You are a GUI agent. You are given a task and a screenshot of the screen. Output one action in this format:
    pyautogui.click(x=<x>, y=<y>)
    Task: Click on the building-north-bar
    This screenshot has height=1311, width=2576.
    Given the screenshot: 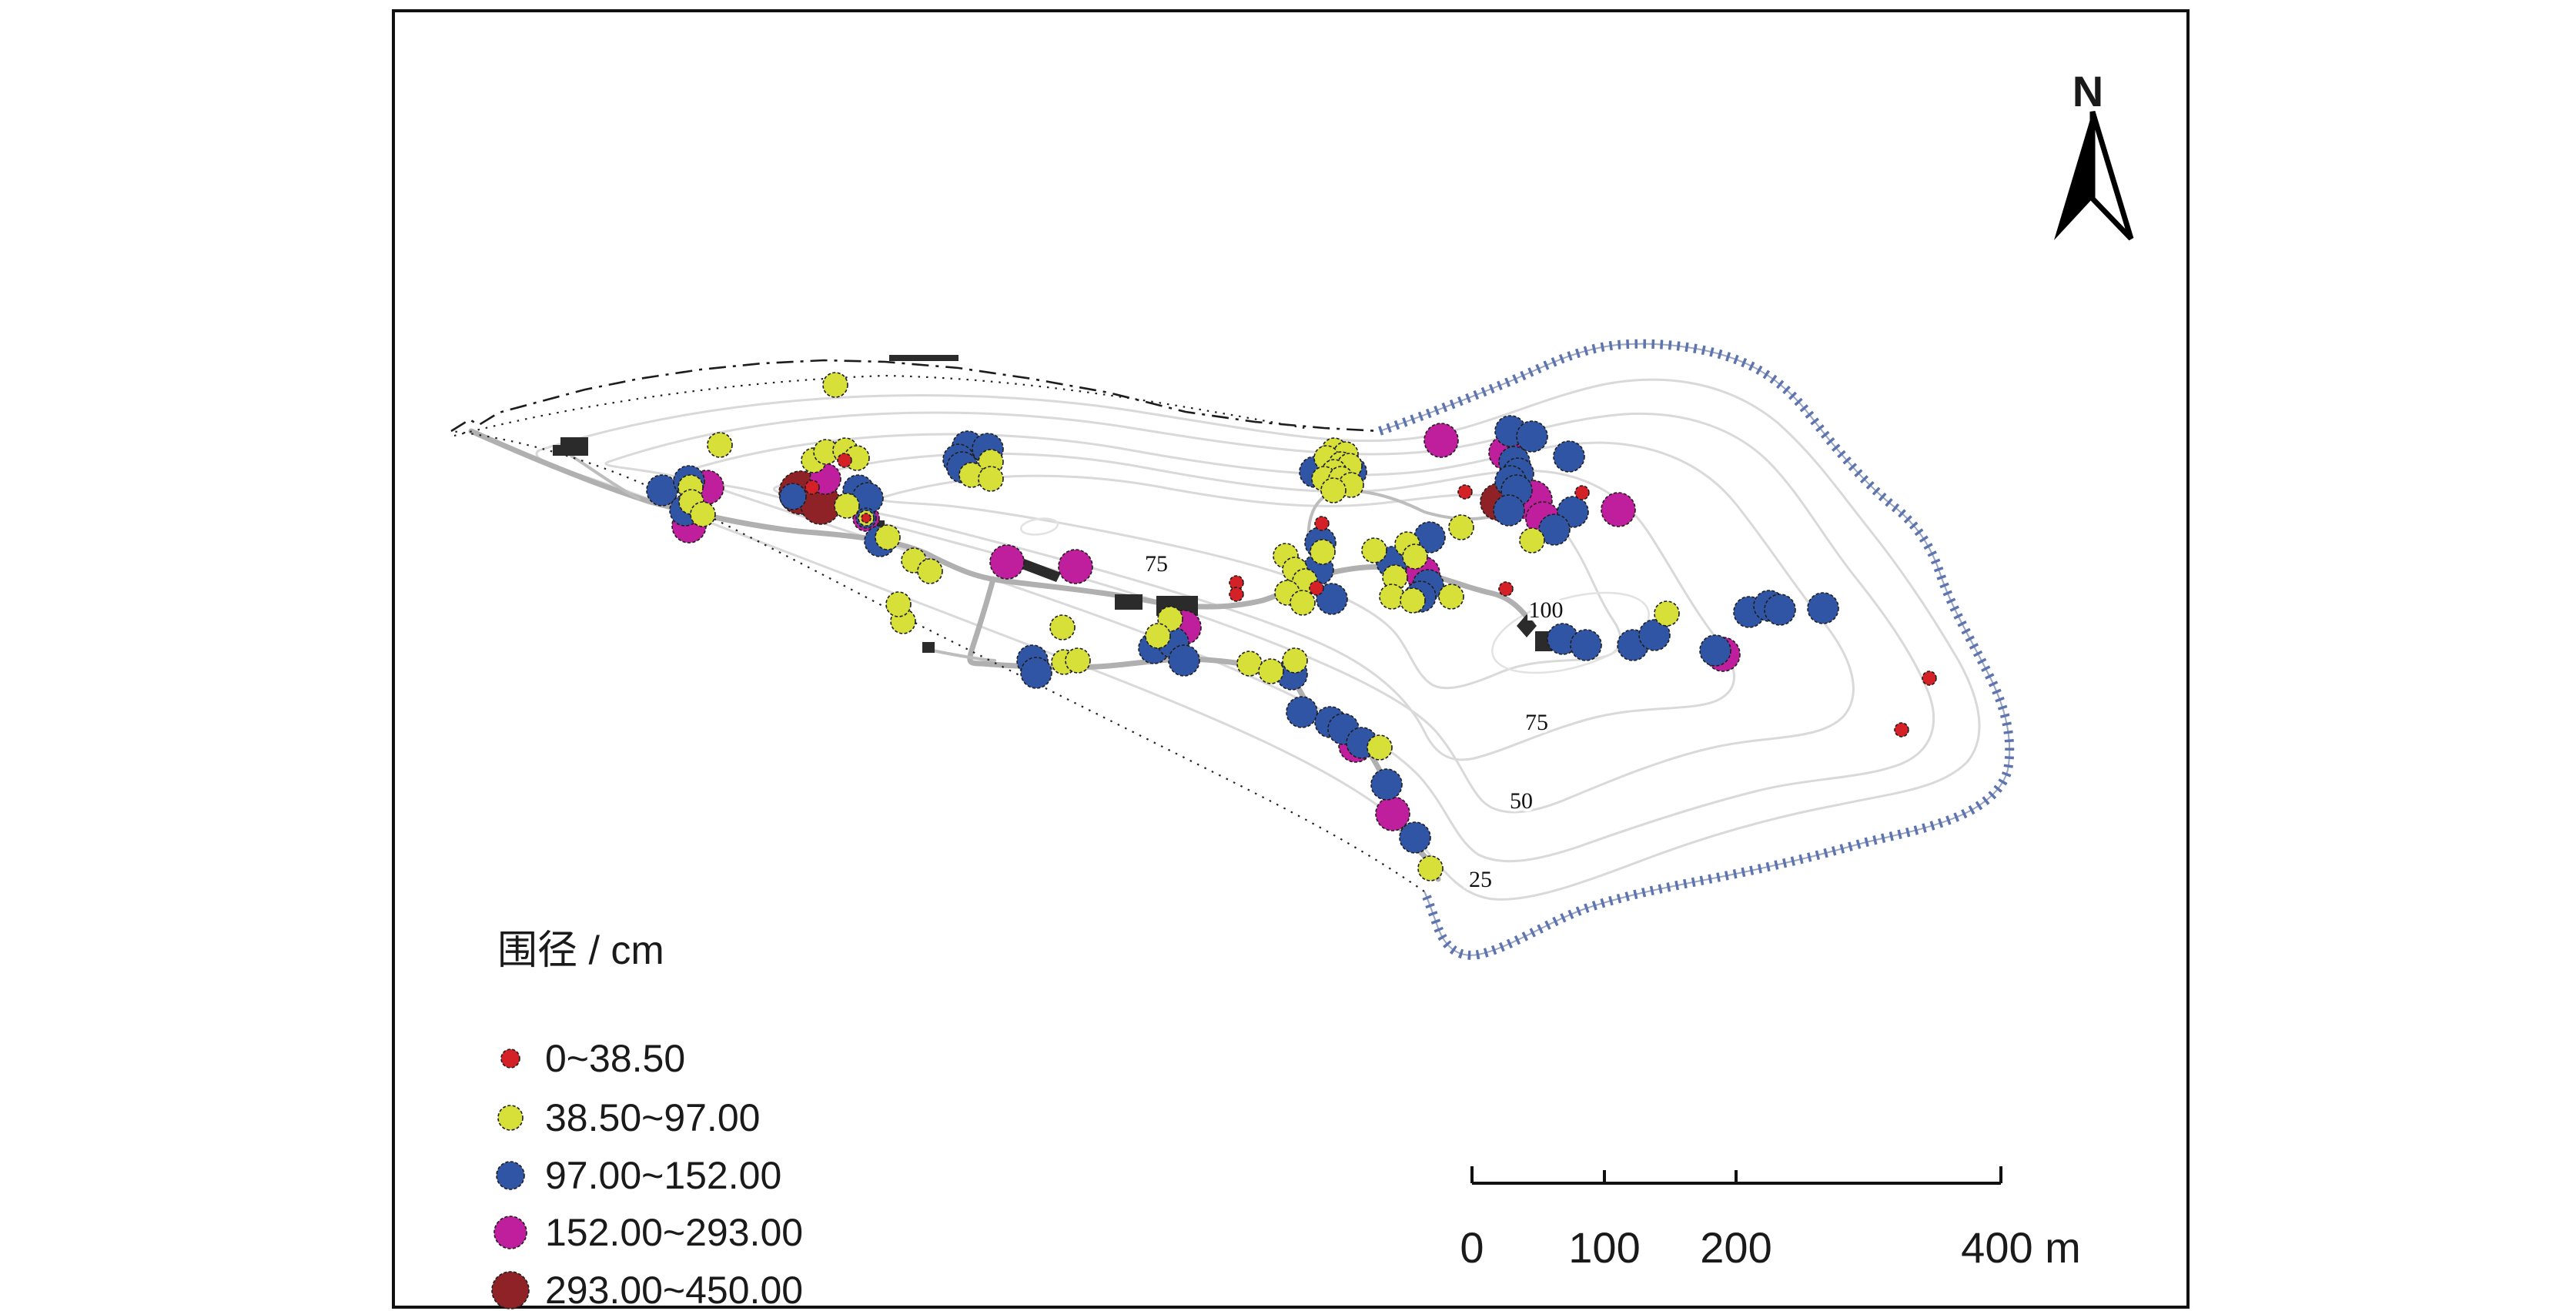 What is the action you would take?
    pyautogui.click(x=924, y=358)
    